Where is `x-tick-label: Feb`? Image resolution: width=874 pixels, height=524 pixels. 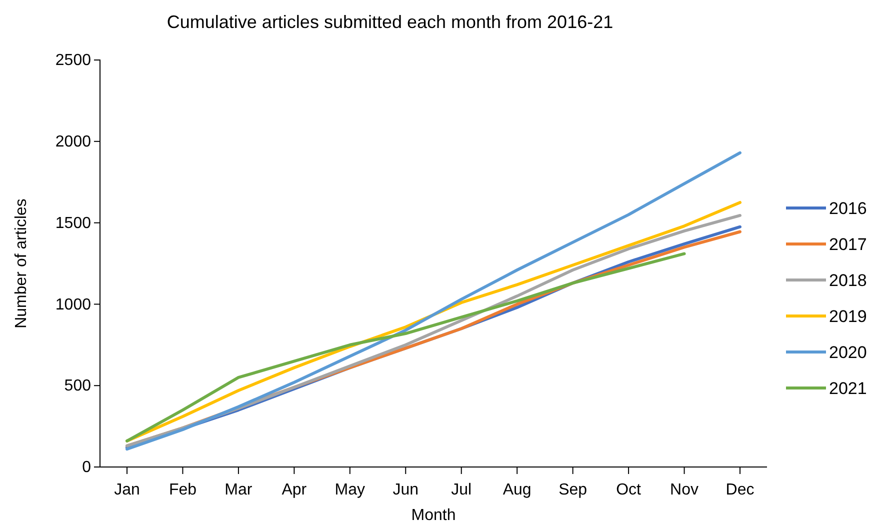 x-tick-label: Feb is located at coordinates (182, 490).